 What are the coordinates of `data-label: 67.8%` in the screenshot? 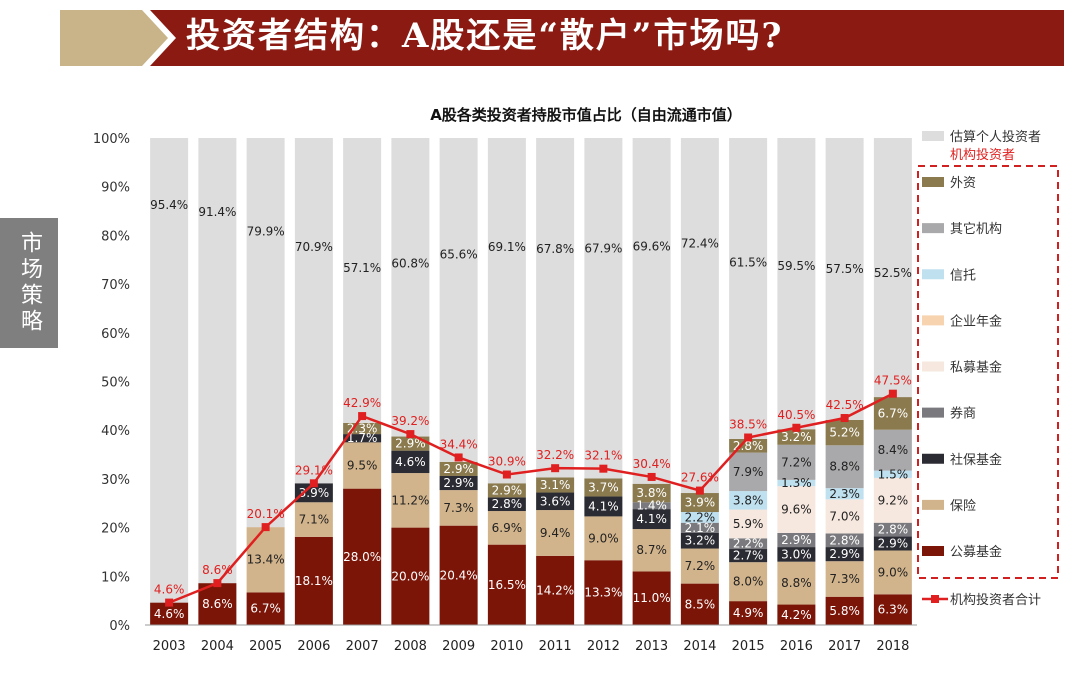 It's located at (555, 249).